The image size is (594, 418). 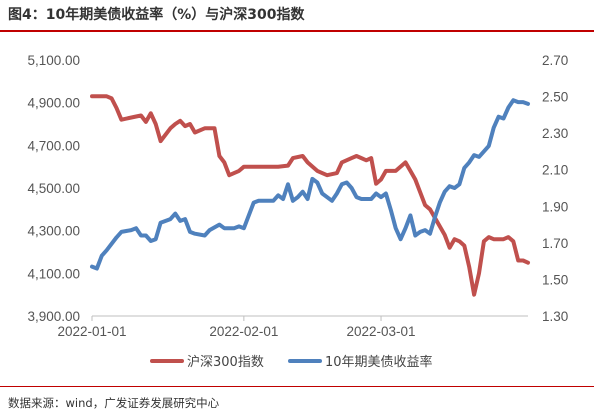 I want to click on right-axis-tick-label: 2.10, so click(x=555, y=170).